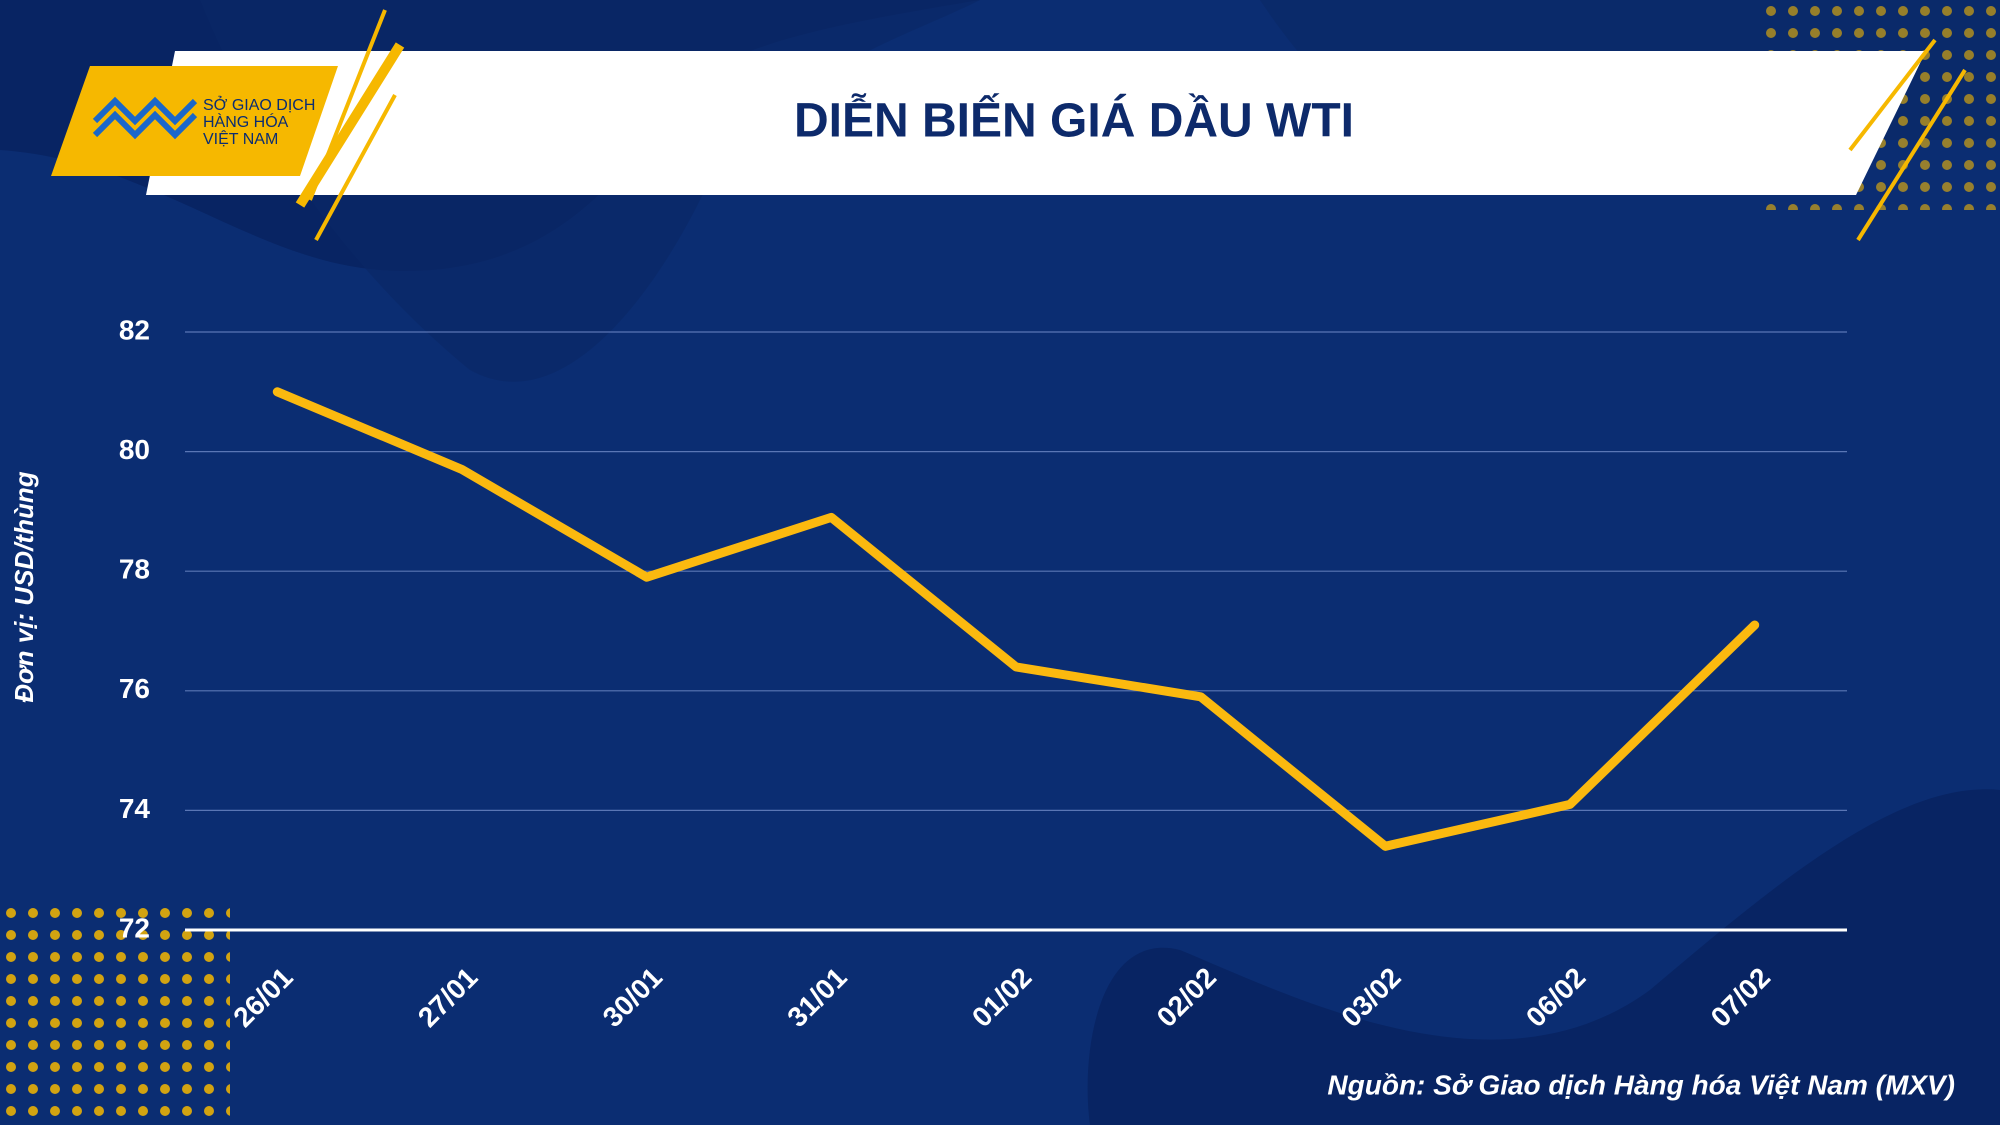 This screenshot has height=1125, width=2000. Describe the element at coordinates (134, 688) in the screenshot. I see `y-tick-label: 76` at that location.